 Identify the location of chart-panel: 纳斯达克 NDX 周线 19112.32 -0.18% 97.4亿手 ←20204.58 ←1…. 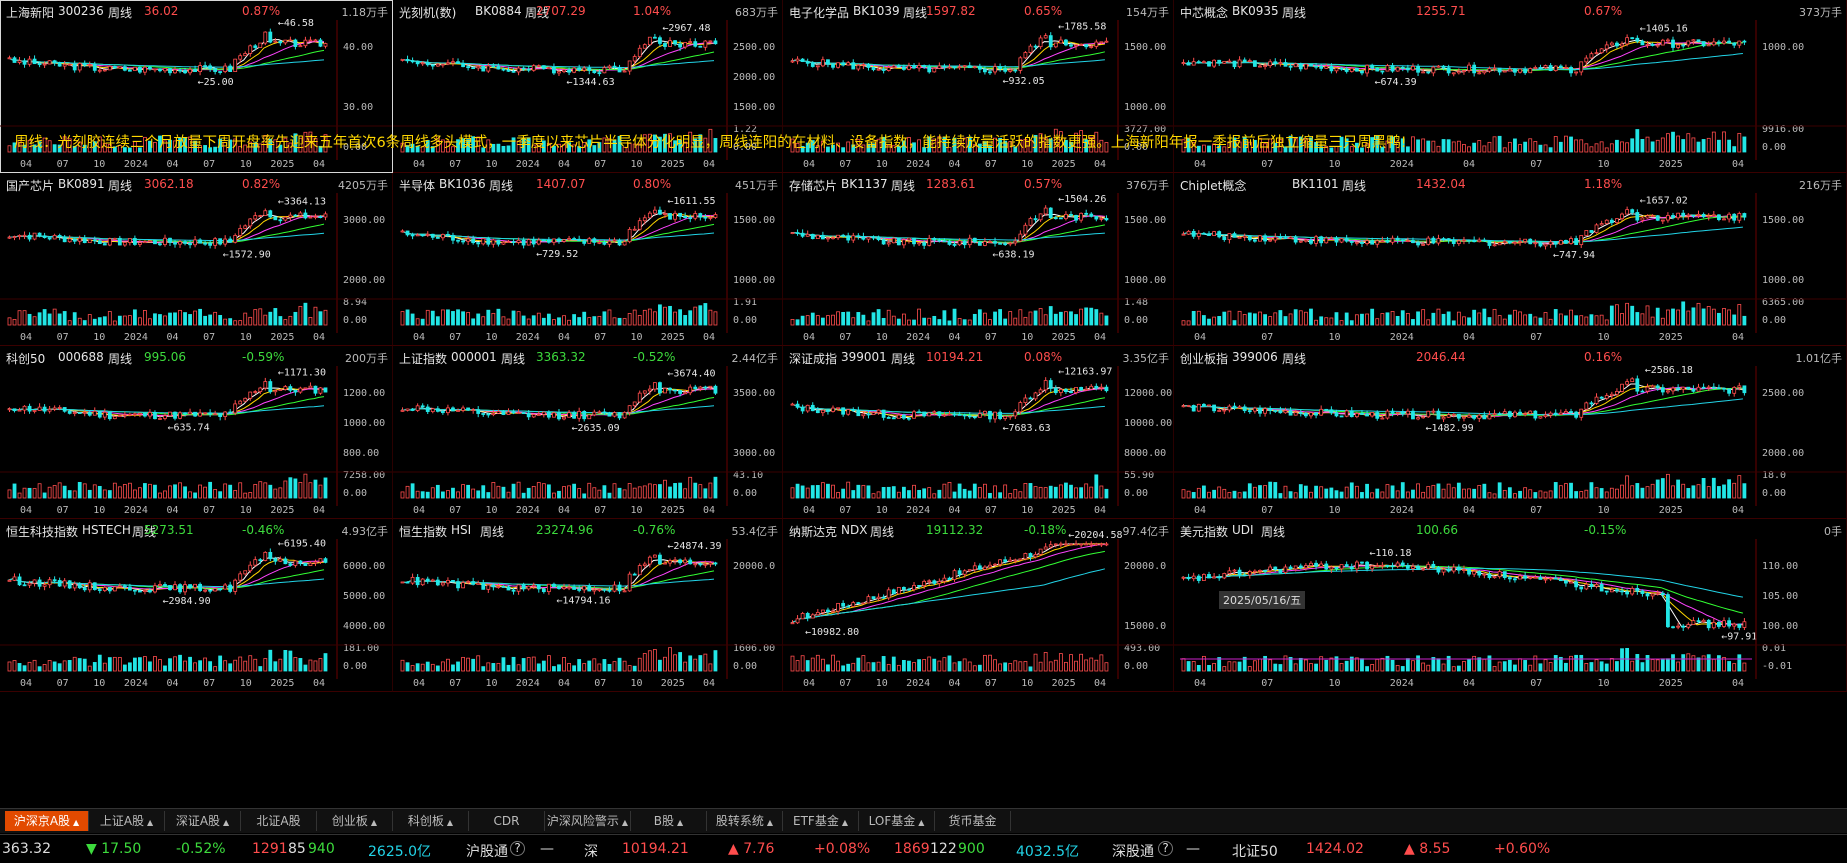
(978, 605).